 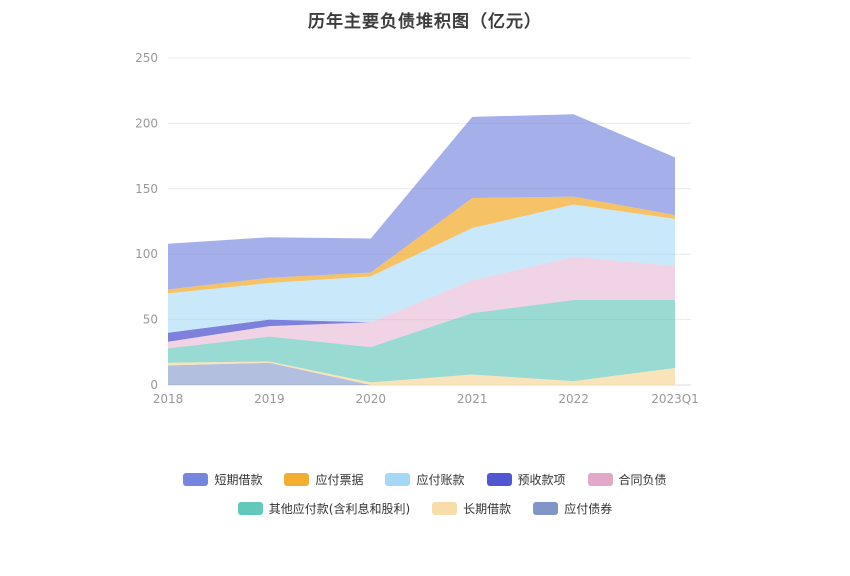 What do you see at coordinates (425, 22) in the screenshot?
I see `chart-title: 历年主要负债堆积图（亿元）` at bounding box center [425, 22].